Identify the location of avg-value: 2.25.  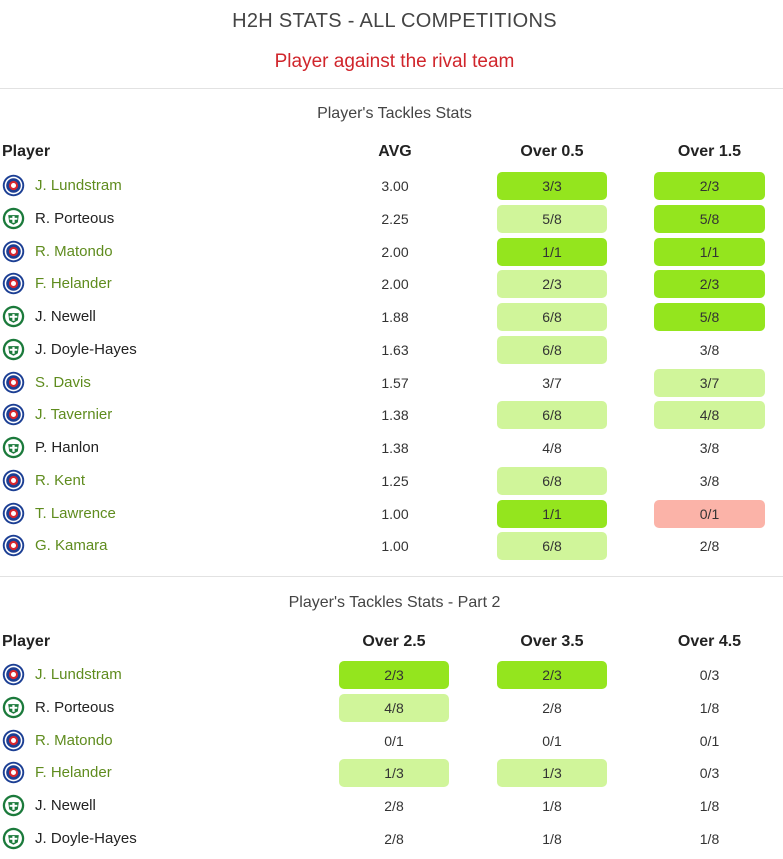
(395, 218).